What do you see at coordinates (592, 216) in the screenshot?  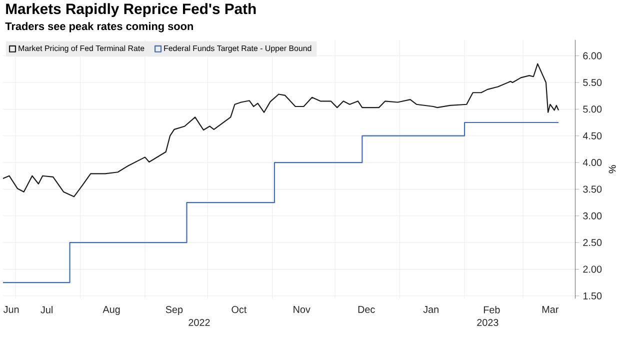 I see `y-tick-label: 3.00` at bounding box center [592, 216].